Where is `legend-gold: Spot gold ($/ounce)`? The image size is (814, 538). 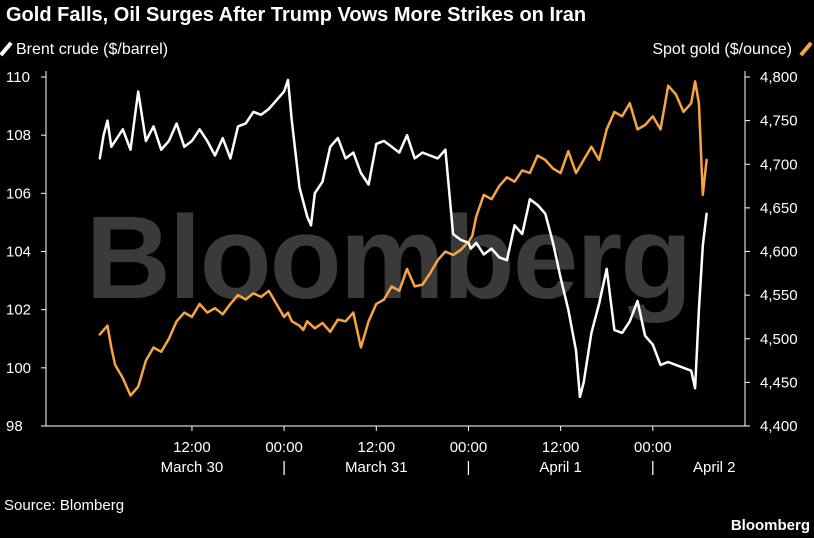 legend-gold: Spot gold ($/ounce) is located at coordinates (732, 50).